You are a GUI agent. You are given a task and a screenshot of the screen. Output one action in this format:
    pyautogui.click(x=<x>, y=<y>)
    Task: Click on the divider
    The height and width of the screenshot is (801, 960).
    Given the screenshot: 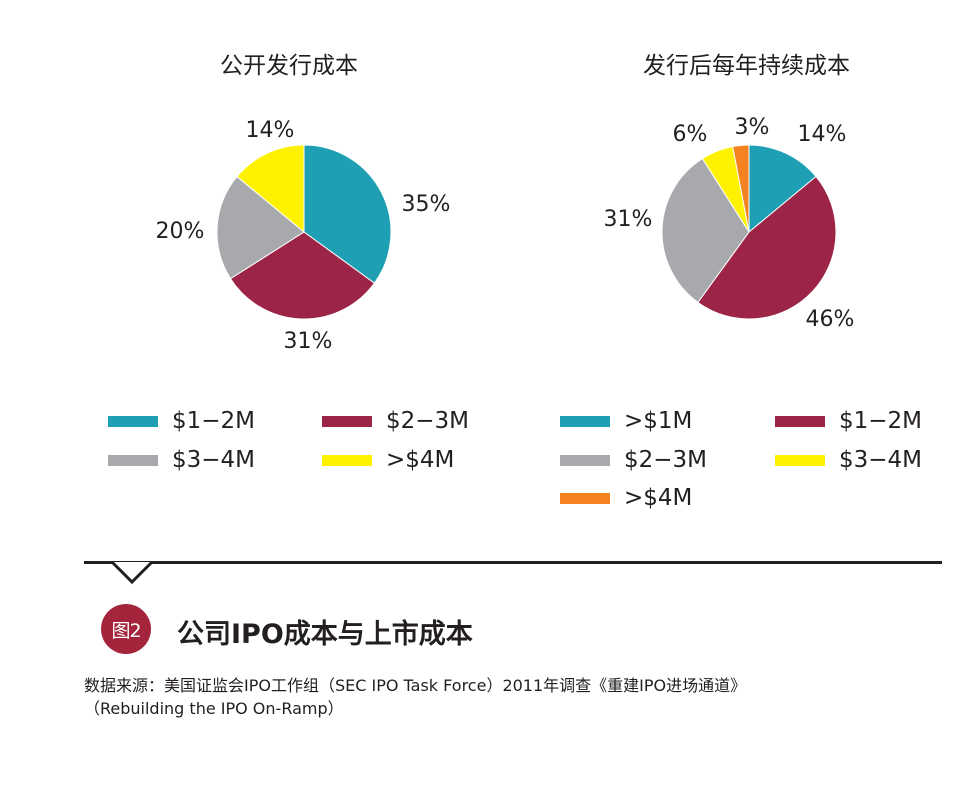 What is the action you would take?
    pyautogui.click(x=513, y=562)
    